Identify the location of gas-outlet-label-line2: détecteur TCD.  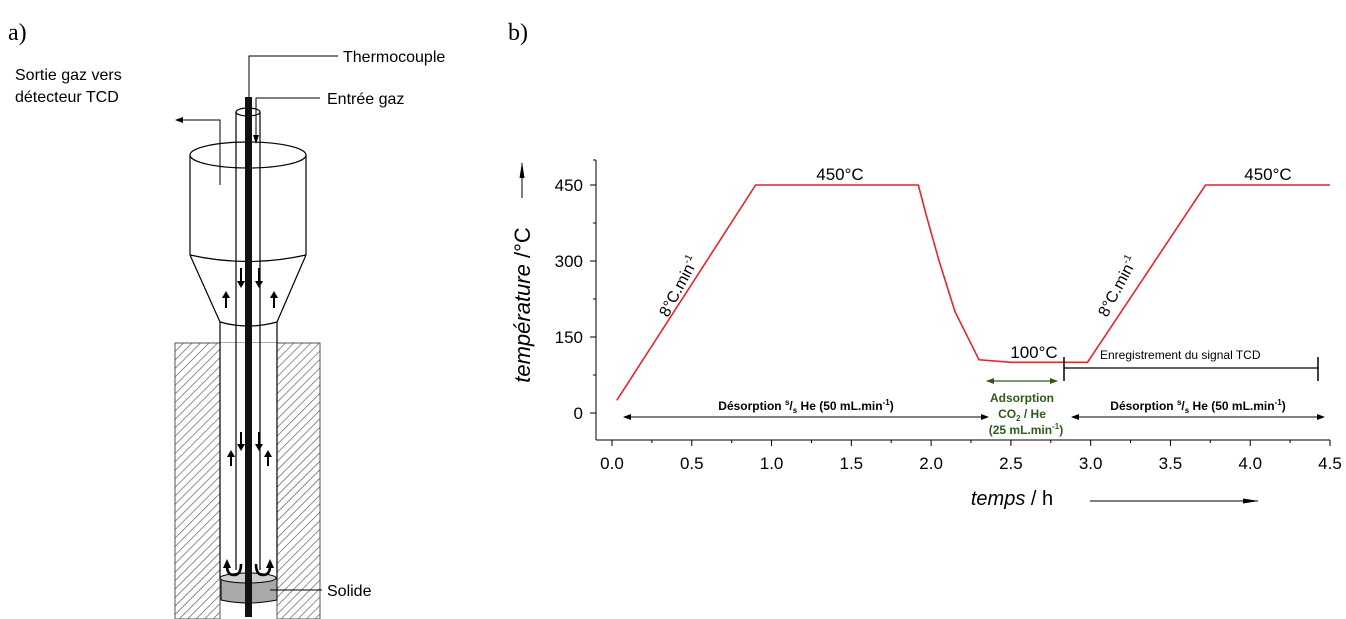
(67, 97).